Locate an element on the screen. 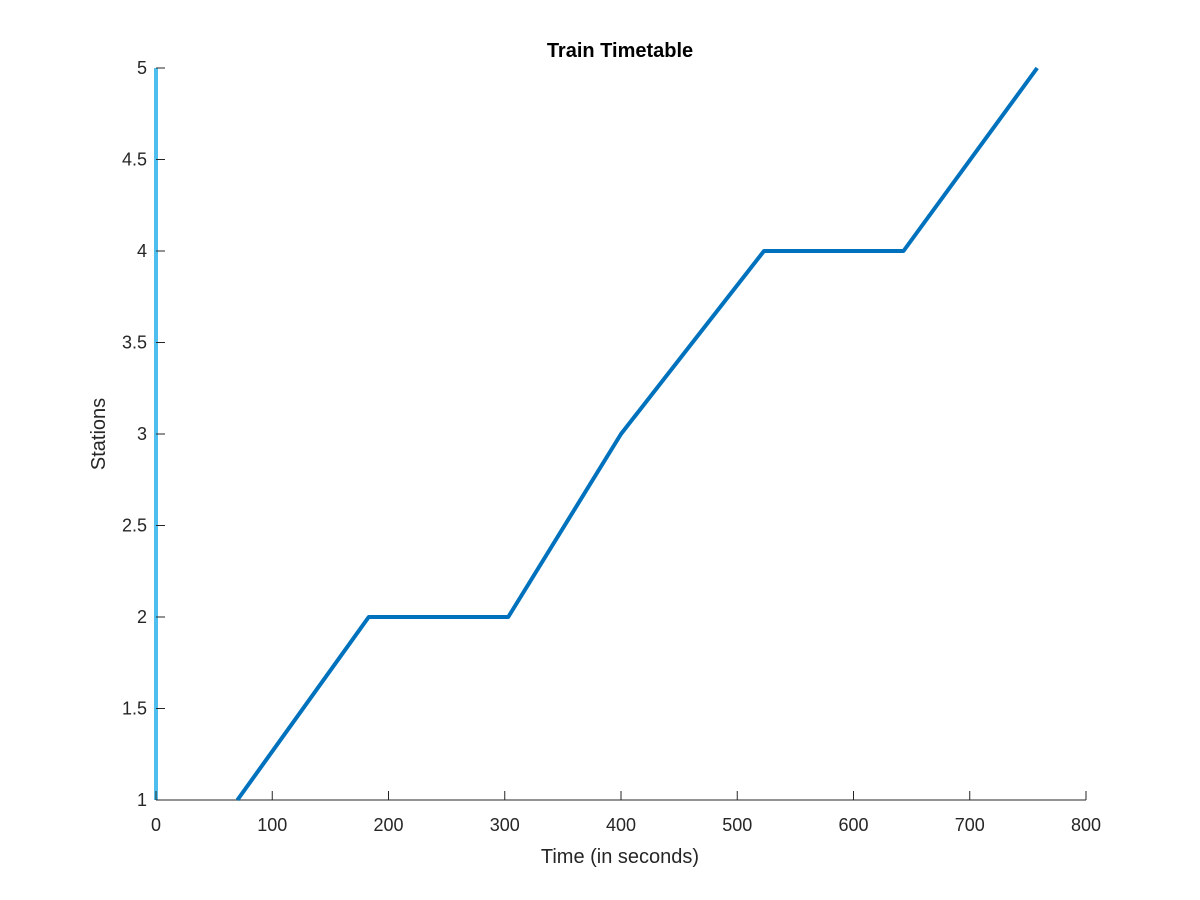 The image size is (1200, 900). y-tick-label: 5 is located at coordinates (142, 68).